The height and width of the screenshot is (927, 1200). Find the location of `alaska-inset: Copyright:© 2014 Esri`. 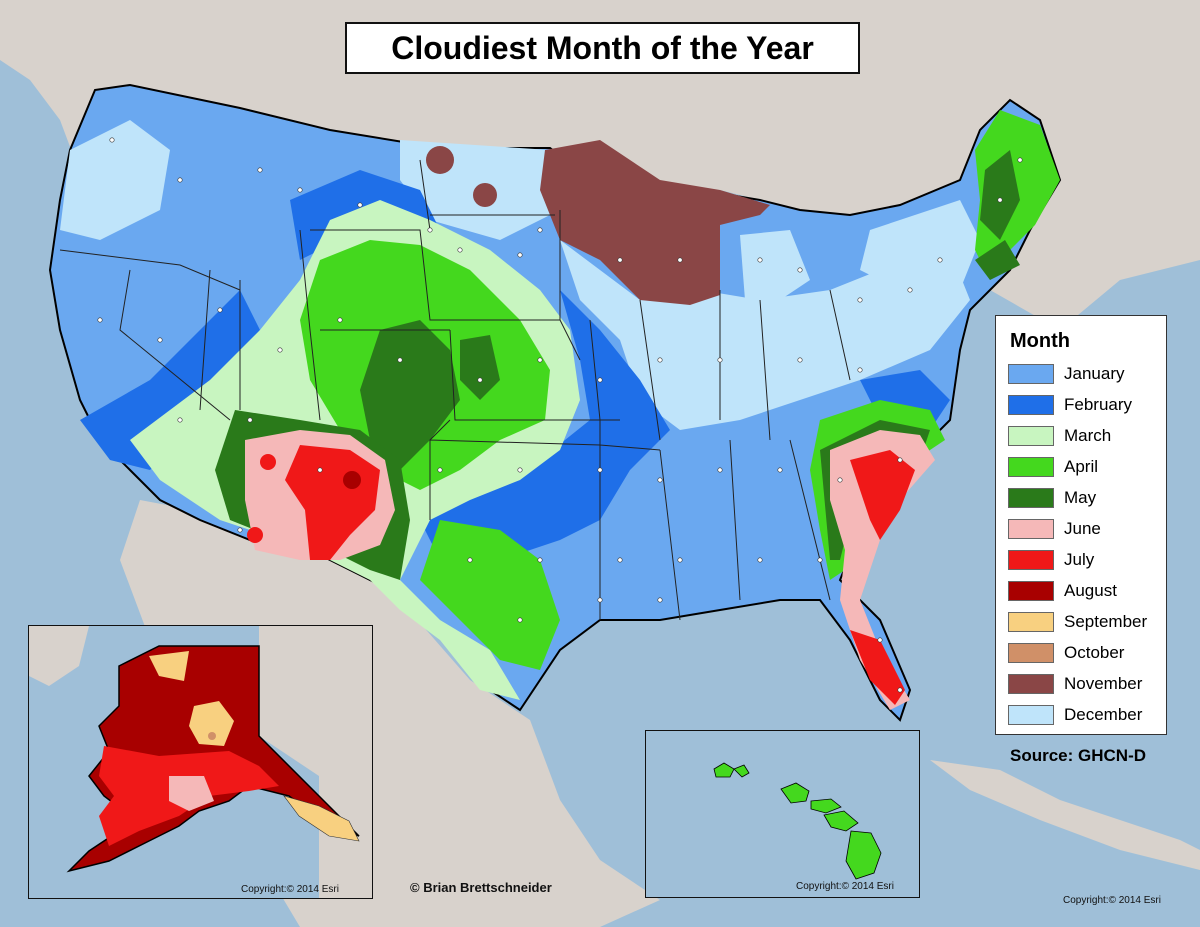

alaska-inset: Copyright:© 2014 Esri is located at coordinates (200, 762).